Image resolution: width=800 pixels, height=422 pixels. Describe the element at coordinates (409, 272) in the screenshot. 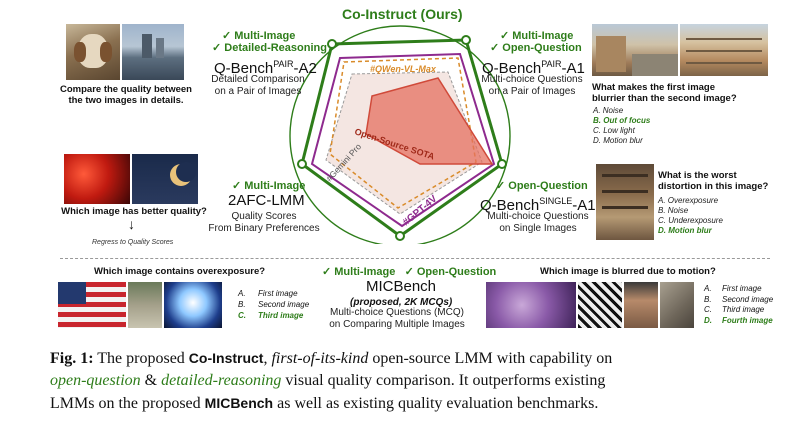

I see `micbench-tags: ✓ Multi-Image ✓ Open-Question` at that location.